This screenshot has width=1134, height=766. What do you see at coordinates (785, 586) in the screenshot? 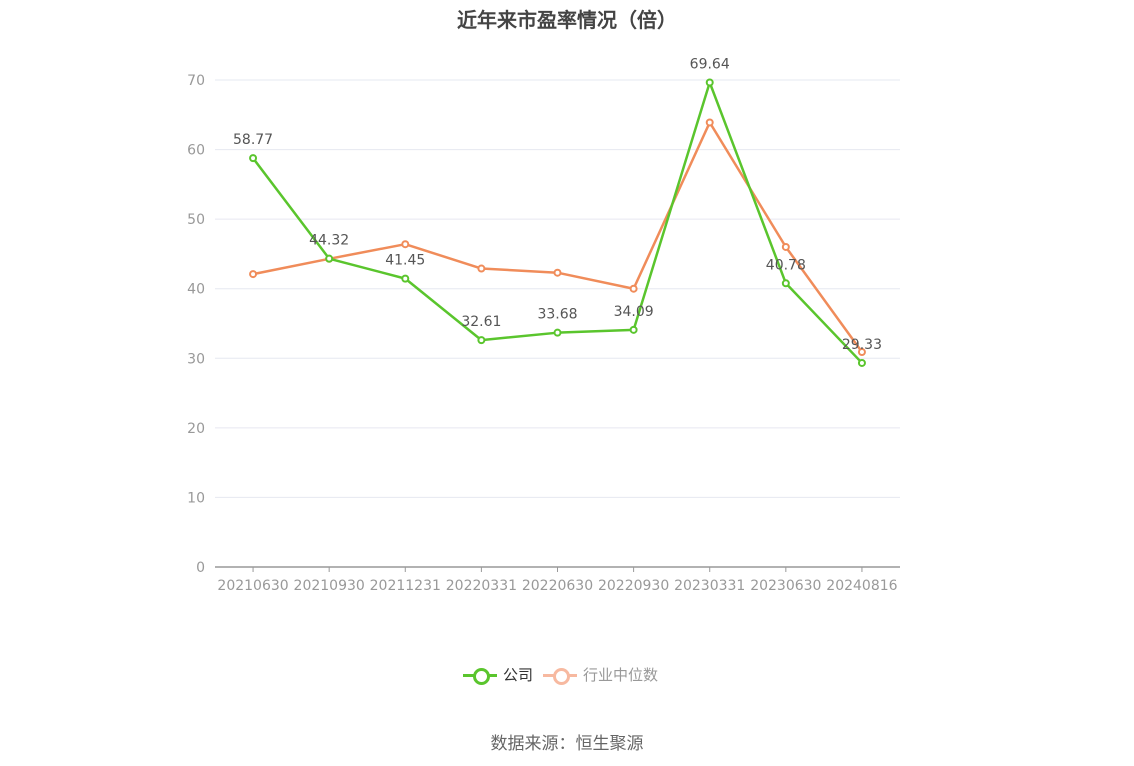
I see `x-tick-label: 20230630` at bounding box center [785, 586].